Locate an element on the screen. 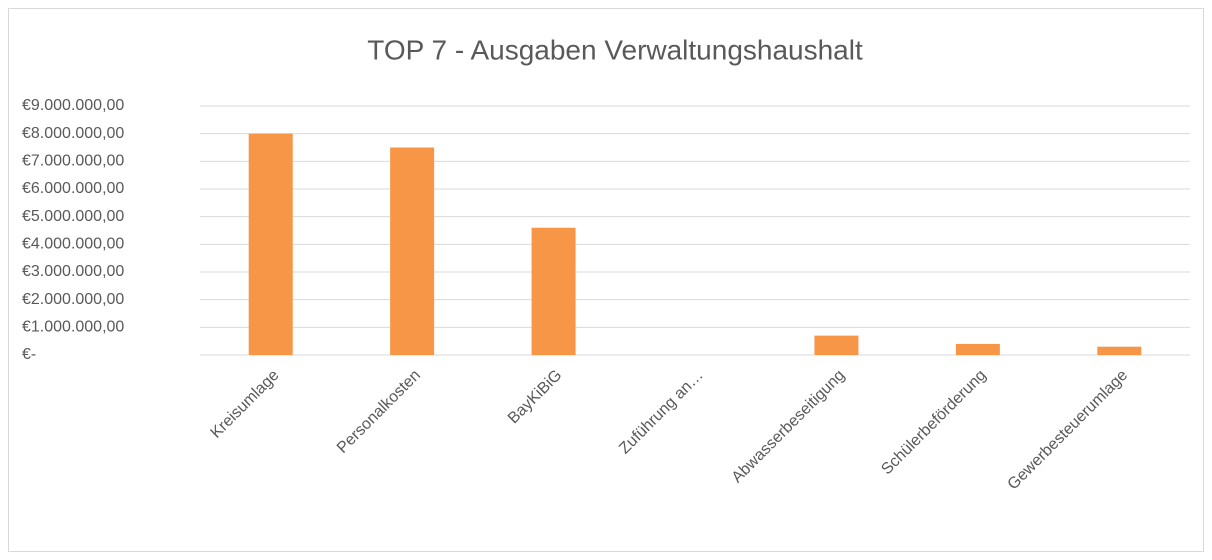 The height and width of the screenshot is (560, 1212). y-tick-label: €3.000.000,00 is located at coordinates (73, 271).